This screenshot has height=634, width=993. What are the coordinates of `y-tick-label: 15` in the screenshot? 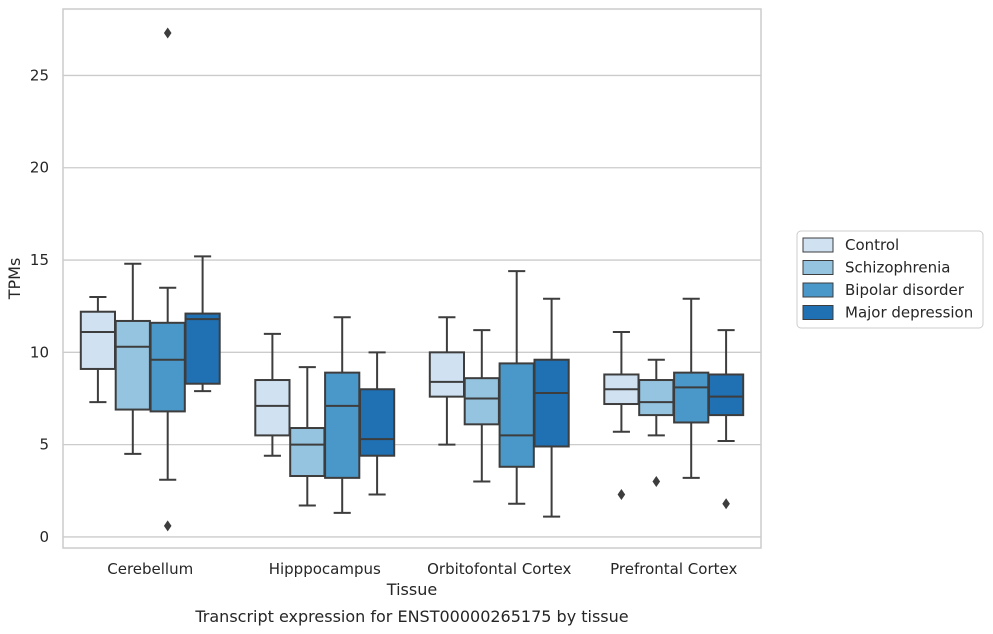 It's located at (39, 260).